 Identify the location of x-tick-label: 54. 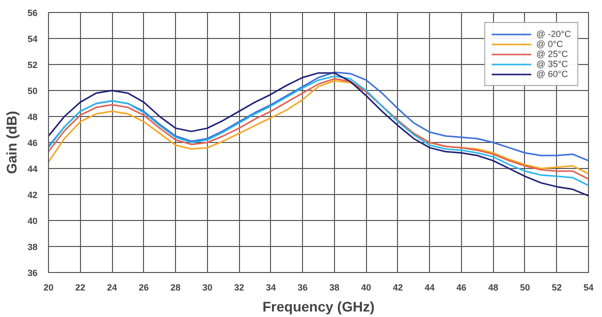
(588, 287).